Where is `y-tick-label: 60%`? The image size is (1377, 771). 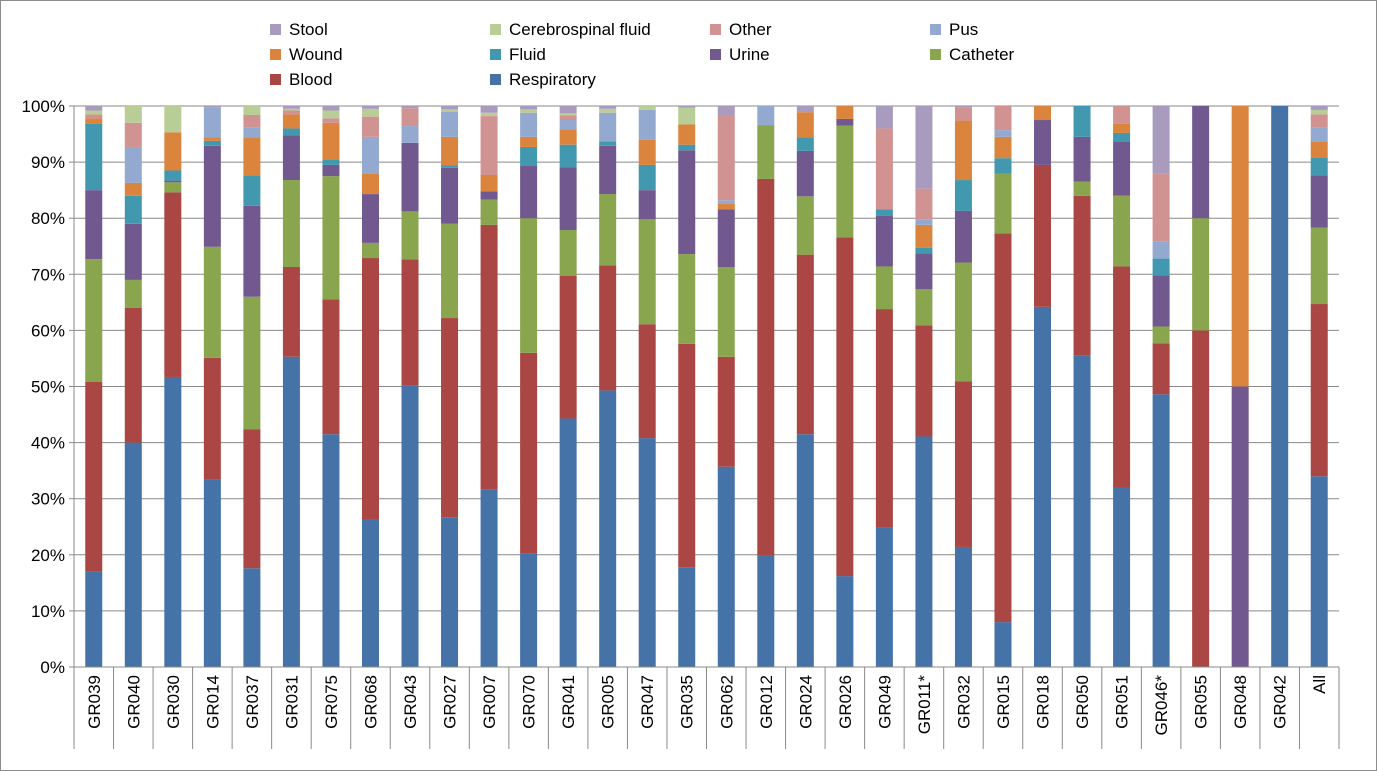
y-tick-label: 60% is located at coordinates (48, 330).